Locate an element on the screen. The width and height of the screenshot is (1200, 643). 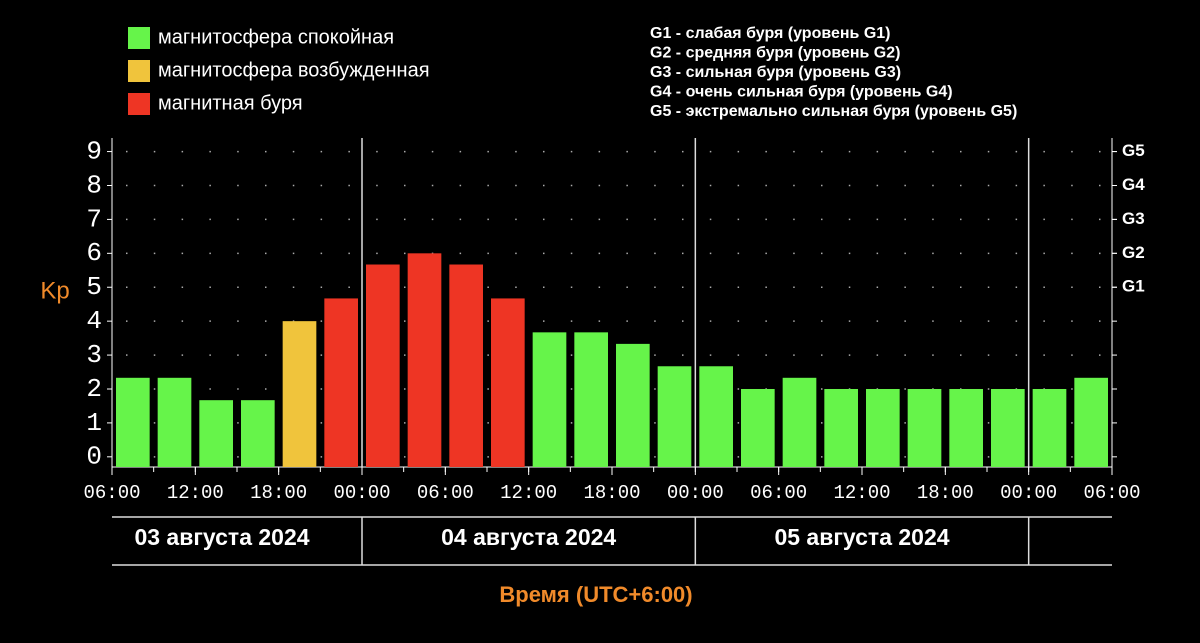
y-tick-label: 0 is located at coordinates (94, 457).